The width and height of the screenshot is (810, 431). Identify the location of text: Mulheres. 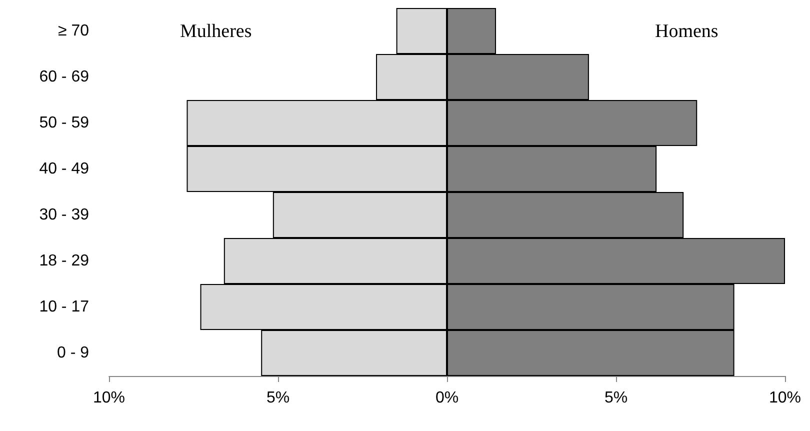
(216, 31).